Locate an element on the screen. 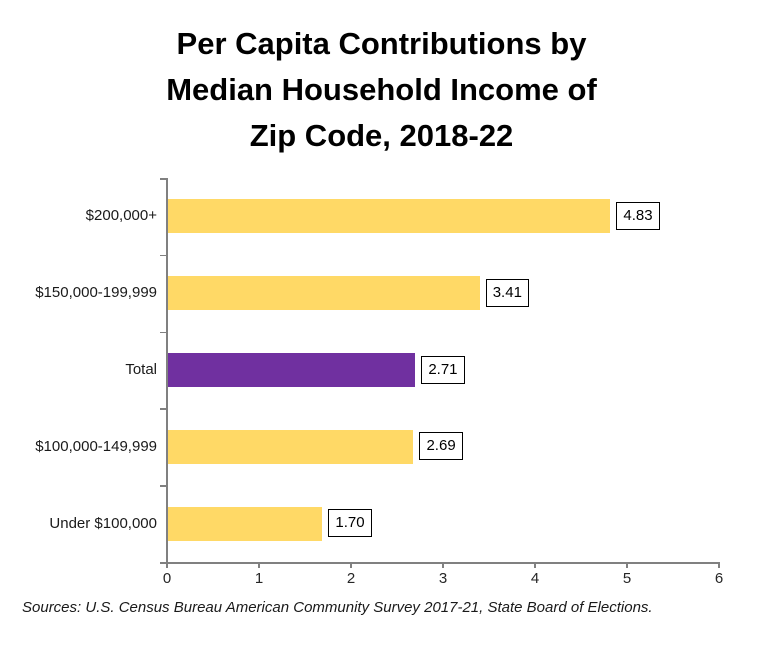 This screenshot has width=763, height=647. x-axis-tick-label: 1 is located at coordinates (259, 578).